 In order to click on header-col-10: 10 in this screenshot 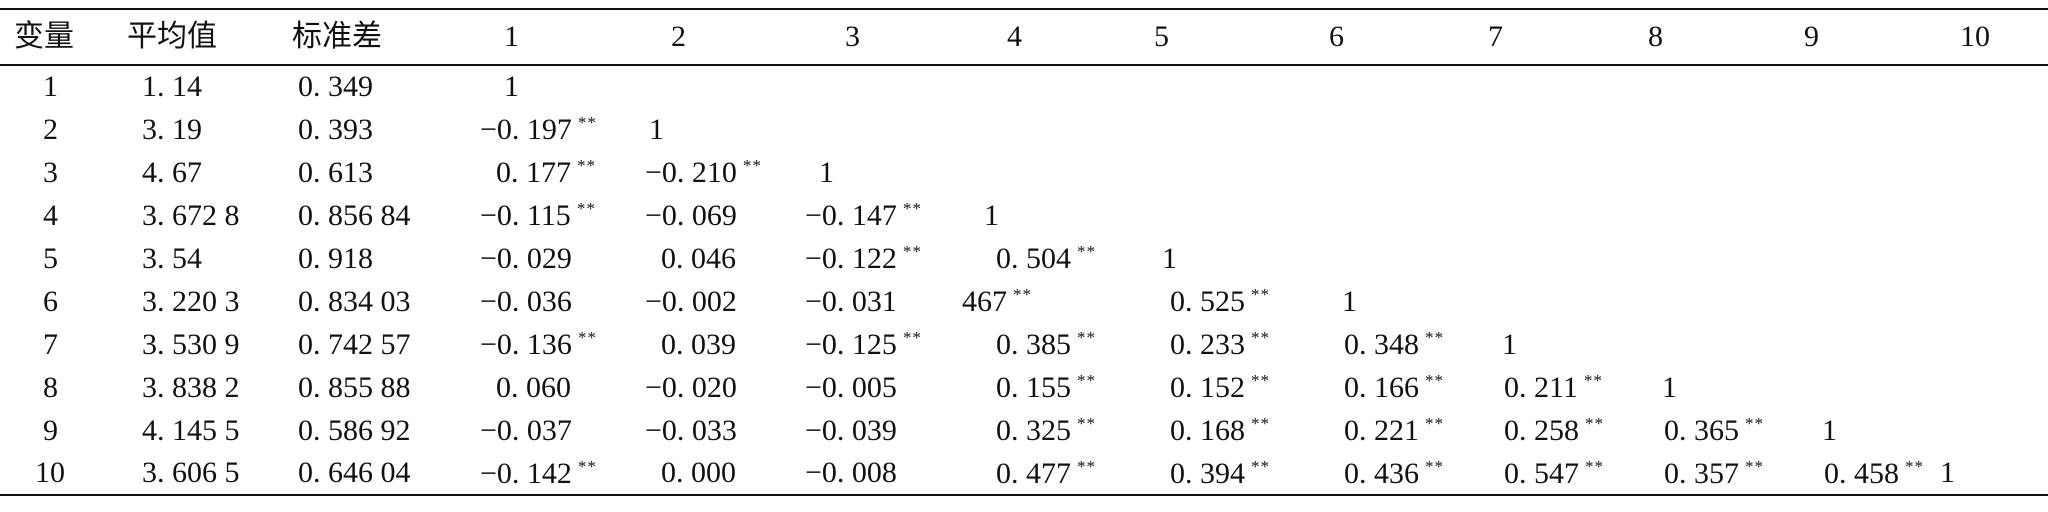, I will do `click(1975, 36)`.